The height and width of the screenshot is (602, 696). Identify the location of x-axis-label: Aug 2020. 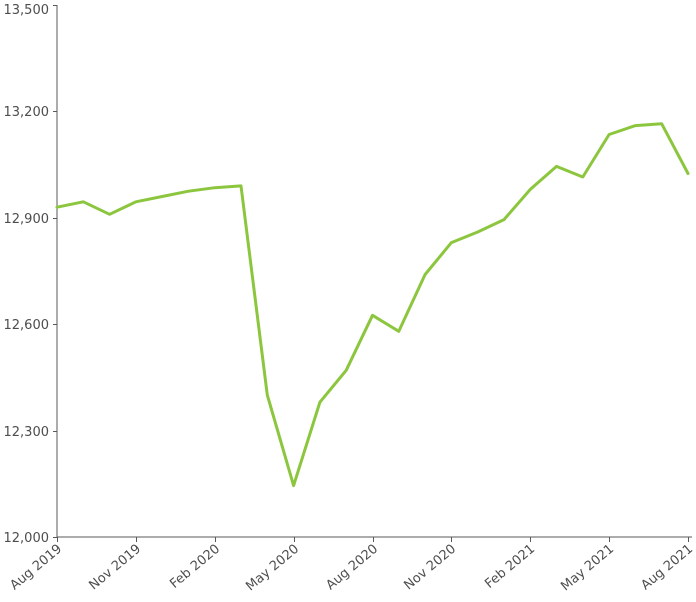
(352, 568).